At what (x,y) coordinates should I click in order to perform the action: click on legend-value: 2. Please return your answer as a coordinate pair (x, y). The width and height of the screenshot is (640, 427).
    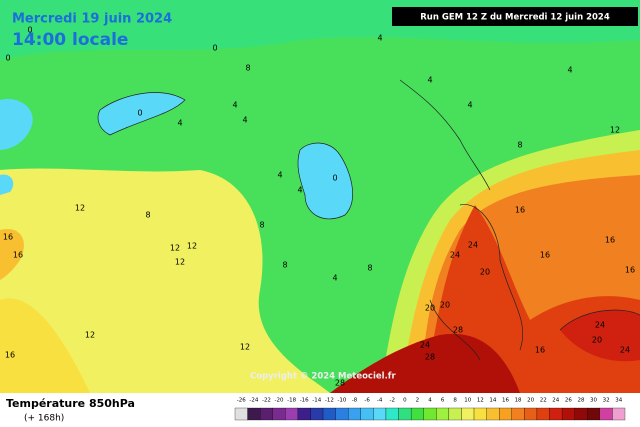
    Looking at the image, I should click on (418, 401).